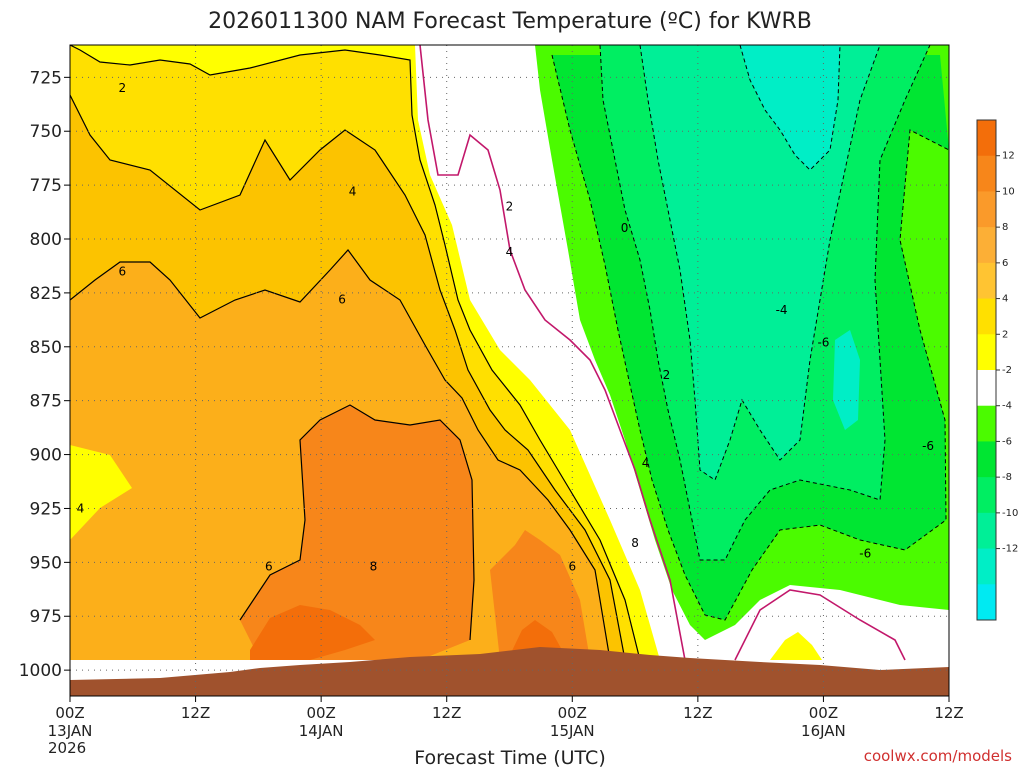  What do you see at coordinates (938, 756) in the screenshot?
I see `credit-text: coolwx.com/models` at bounding box center [938, 756].